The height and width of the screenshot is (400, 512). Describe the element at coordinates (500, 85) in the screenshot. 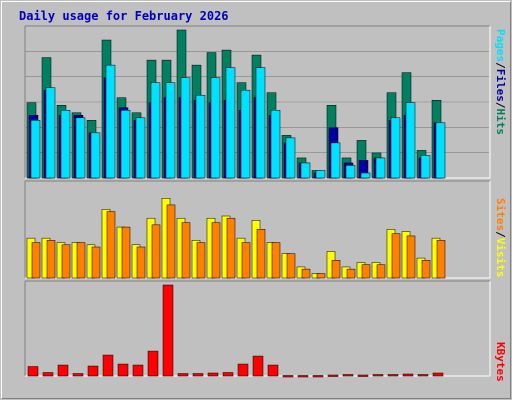

I see `legend-entry: Files` at that location.